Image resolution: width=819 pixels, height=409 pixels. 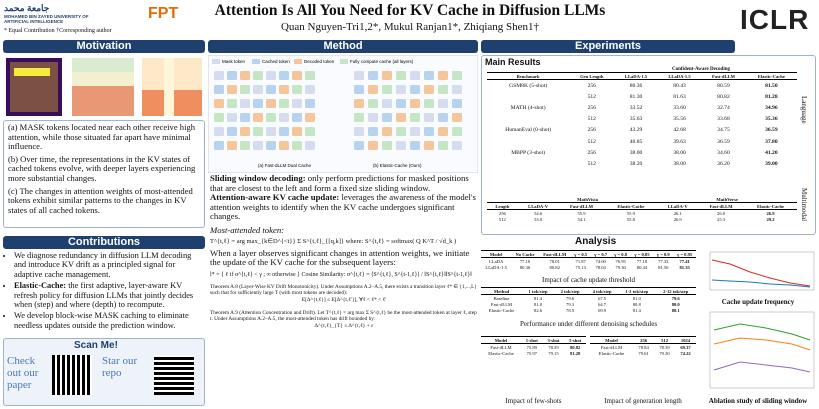 I want to click on subsection-title: Main Results, so click(x=513, y=62).